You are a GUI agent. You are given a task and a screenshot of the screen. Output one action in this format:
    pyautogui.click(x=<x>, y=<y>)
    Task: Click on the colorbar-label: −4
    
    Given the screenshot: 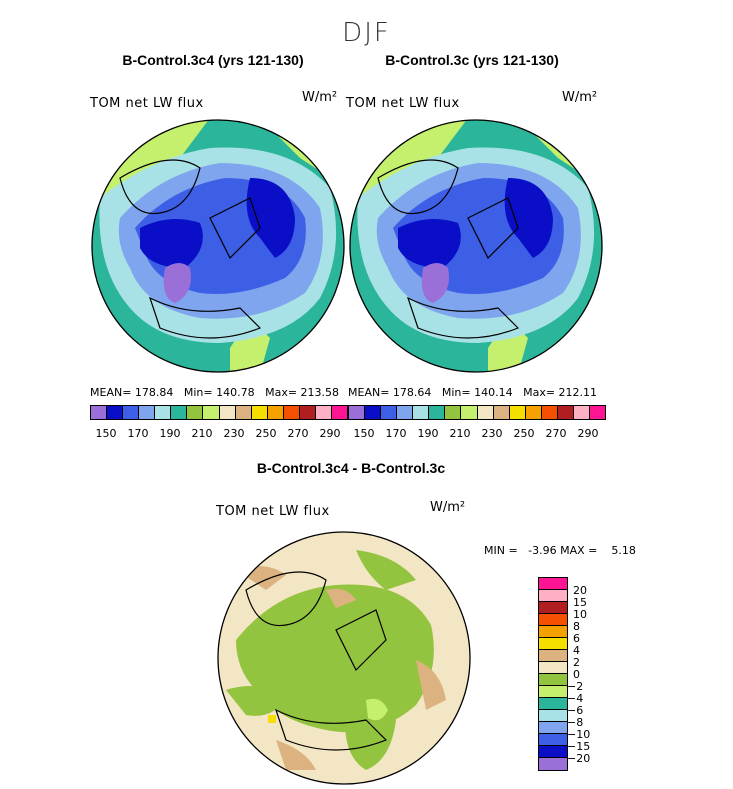 What is the action you would take?
    pyautogui.click(x=575, y=698)
    